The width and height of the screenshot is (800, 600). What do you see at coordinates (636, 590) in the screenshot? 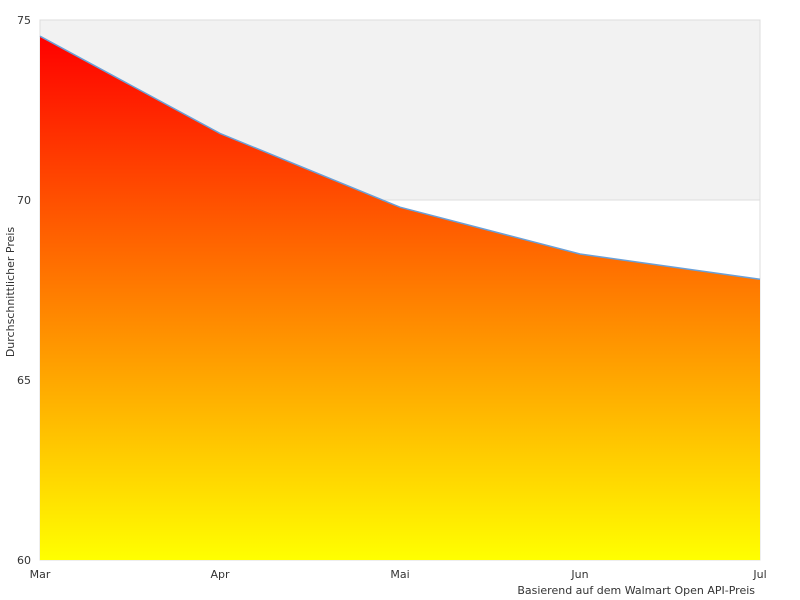
I see `source-note: Basierend auf dem Walmart Open API-Preis` at bounding box center [636, 590].